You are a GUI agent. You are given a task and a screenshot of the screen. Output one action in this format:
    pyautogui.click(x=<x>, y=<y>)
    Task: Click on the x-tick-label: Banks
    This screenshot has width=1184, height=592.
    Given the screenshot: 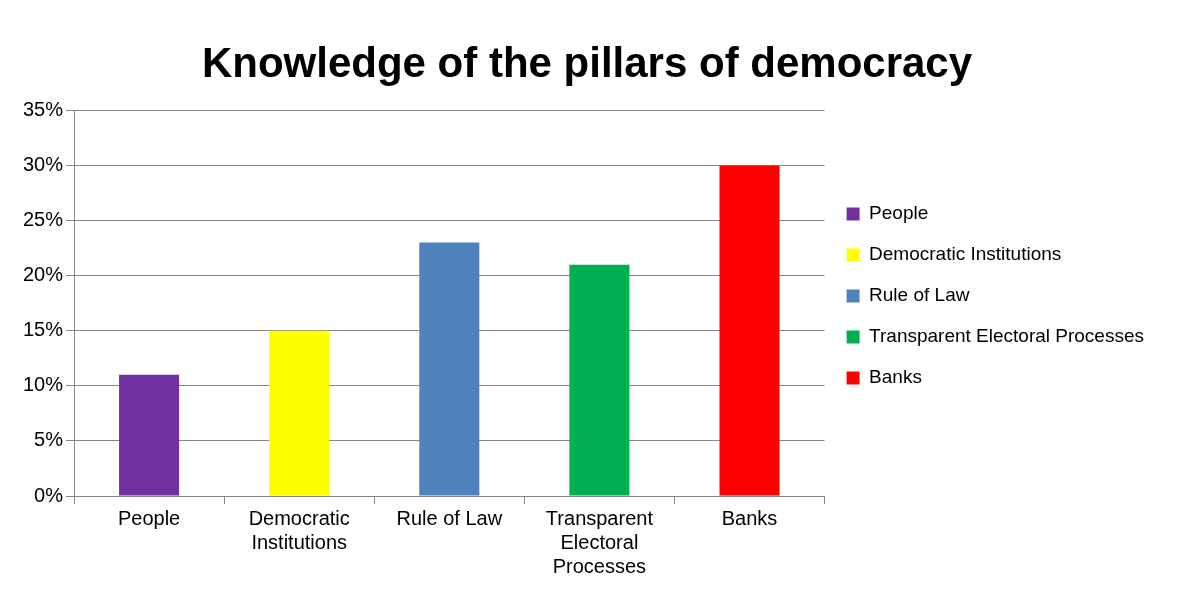 What is the action you would take?
    pyautogui.click(x=749, y=517)
    